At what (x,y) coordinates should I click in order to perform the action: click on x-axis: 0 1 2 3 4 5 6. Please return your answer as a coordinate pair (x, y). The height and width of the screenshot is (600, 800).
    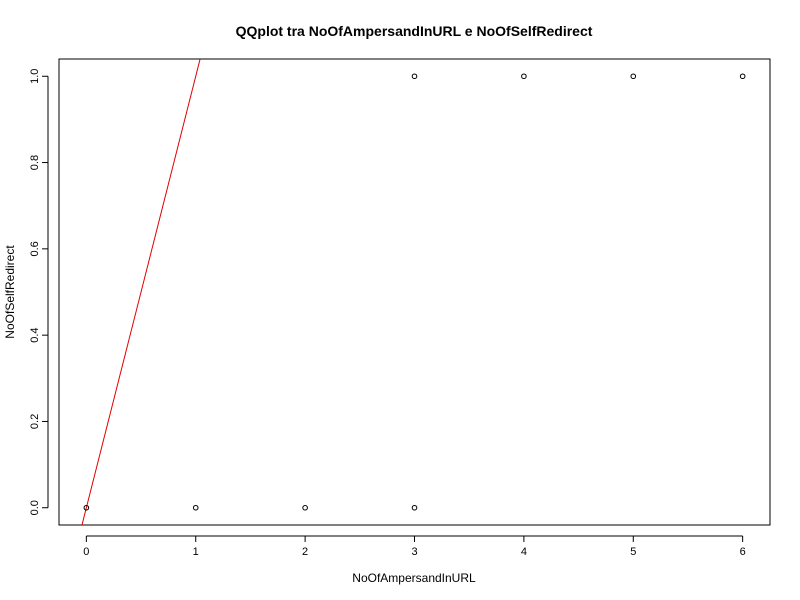
    Looking at the image, I should click on (414, 546).